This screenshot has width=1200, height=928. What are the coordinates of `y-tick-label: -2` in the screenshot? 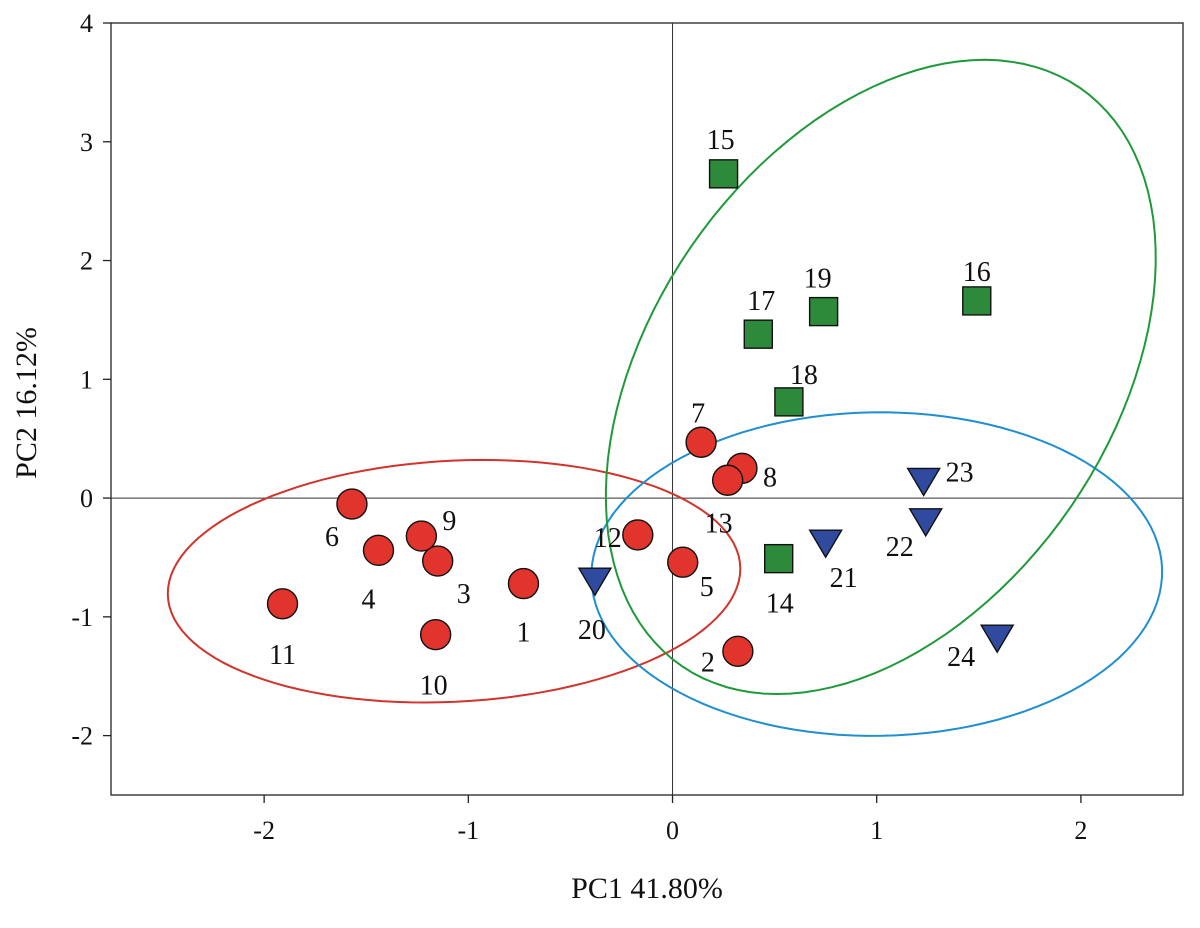 It's located at (82, 736).